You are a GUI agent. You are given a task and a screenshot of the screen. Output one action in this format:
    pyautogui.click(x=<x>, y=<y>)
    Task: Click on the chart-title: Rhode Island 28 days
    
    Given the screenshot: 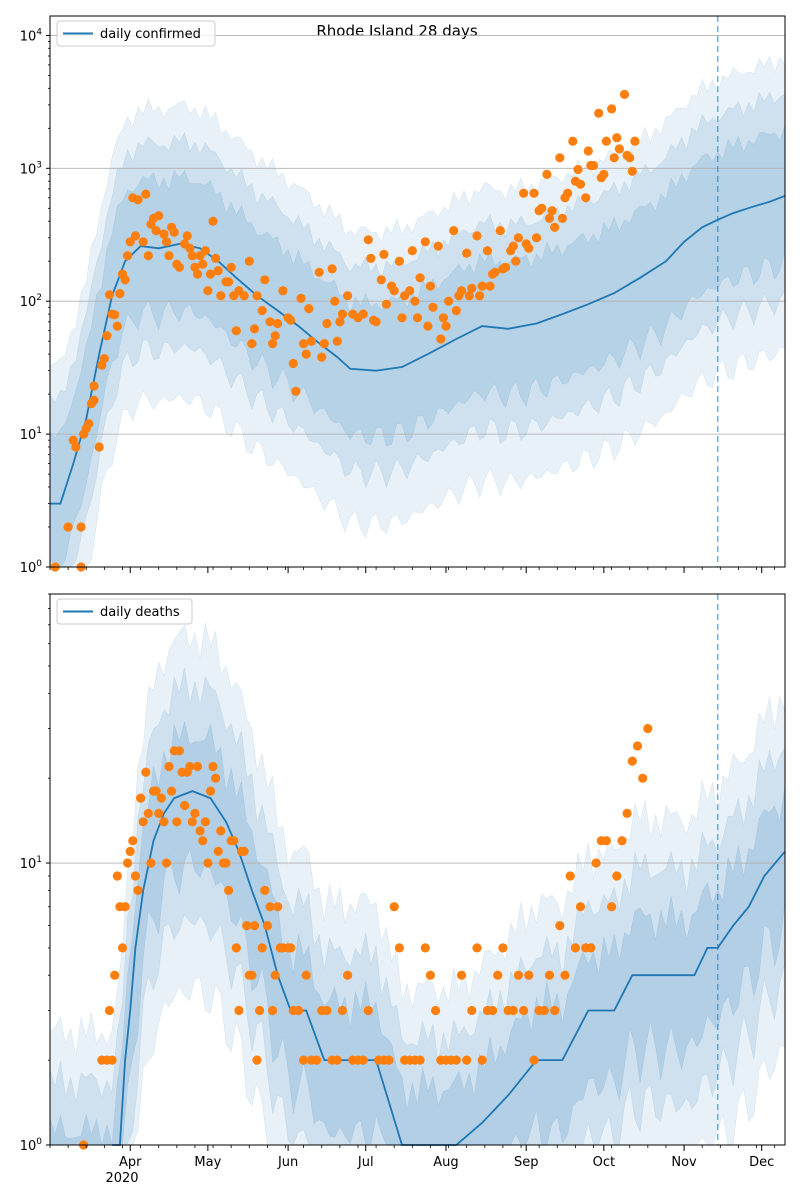 What is the action you would take?
    pyautogui.click(x=396, y=31)
    